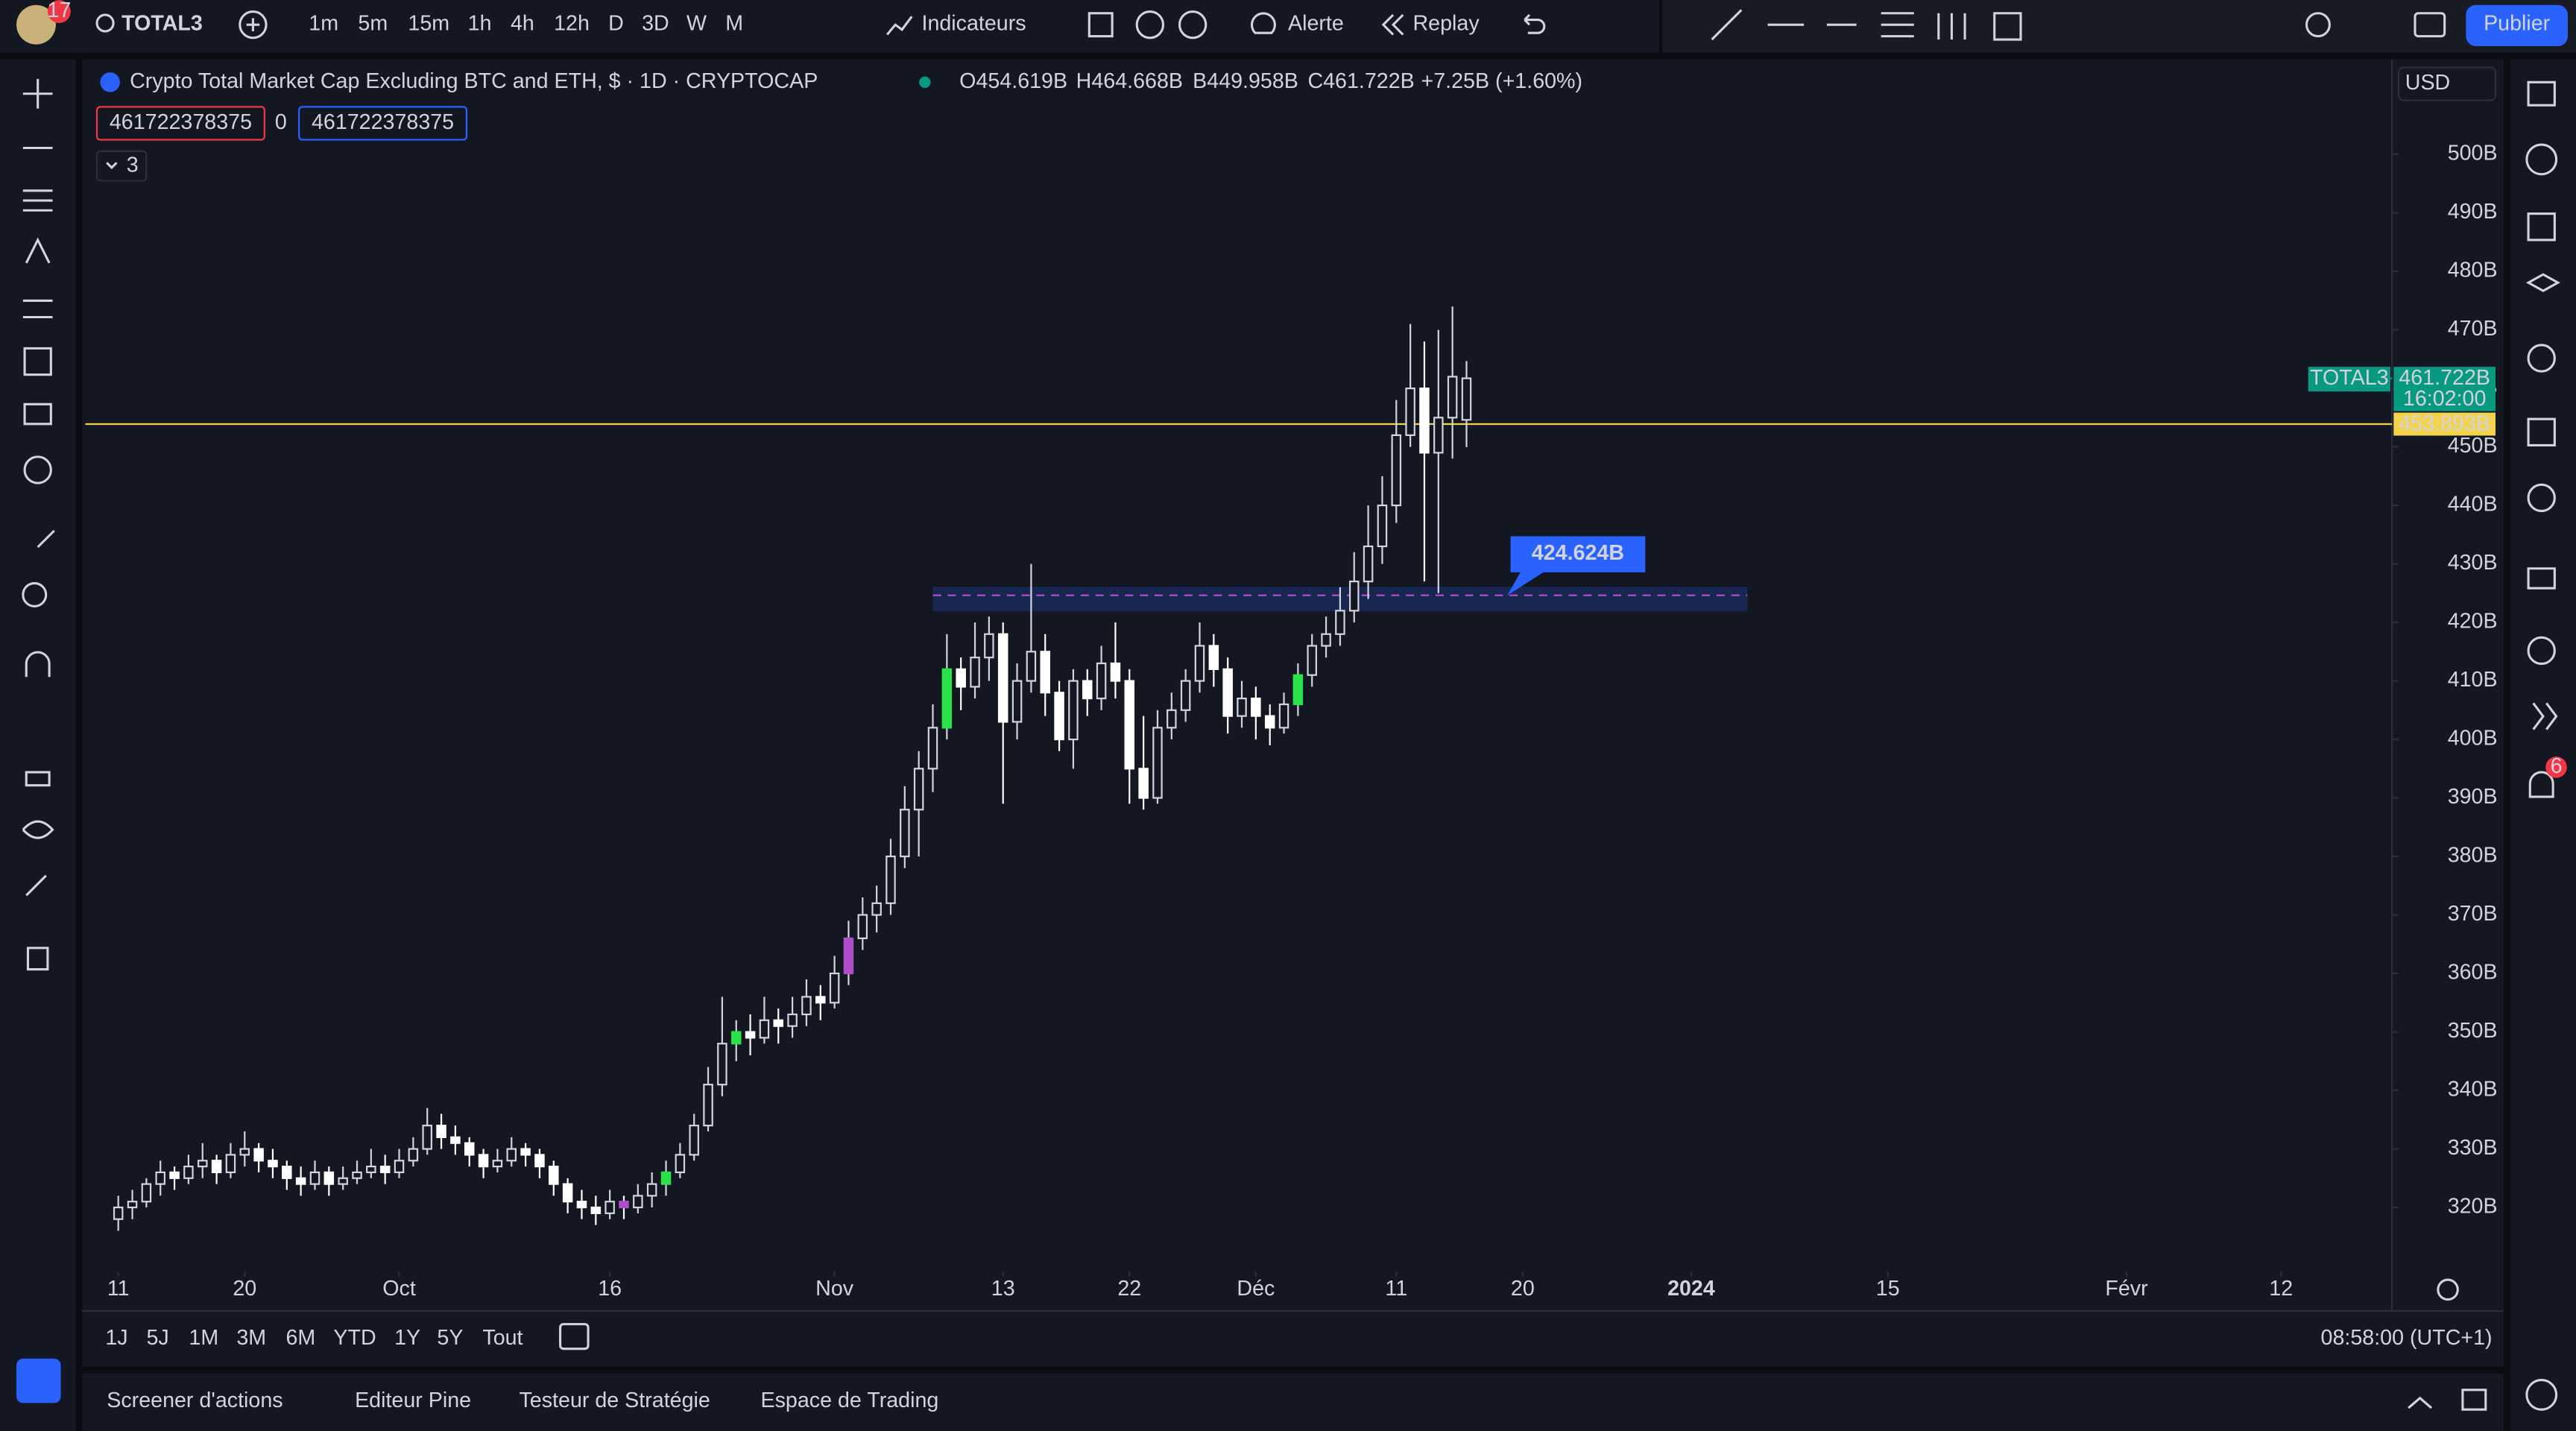 The height and width of the screenshot is (1431, 2576). What do you see at coordinates (1578, 553) in the screenshot?
I see `zone-label: 424.624B` at bounding box center [1578, 553].